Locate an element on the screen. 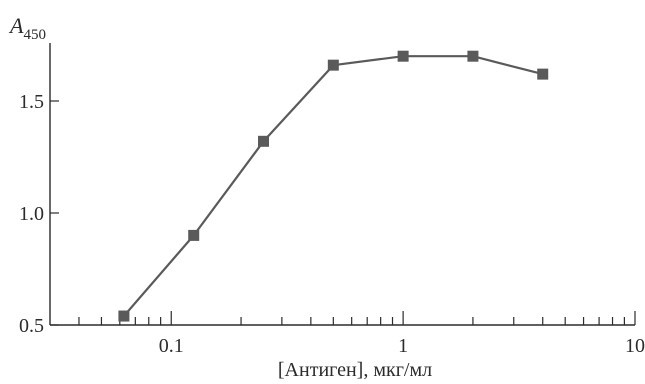 This screenshot has height=384, width=645. x-tick-label: 10 is located at coordinates (635, 346).